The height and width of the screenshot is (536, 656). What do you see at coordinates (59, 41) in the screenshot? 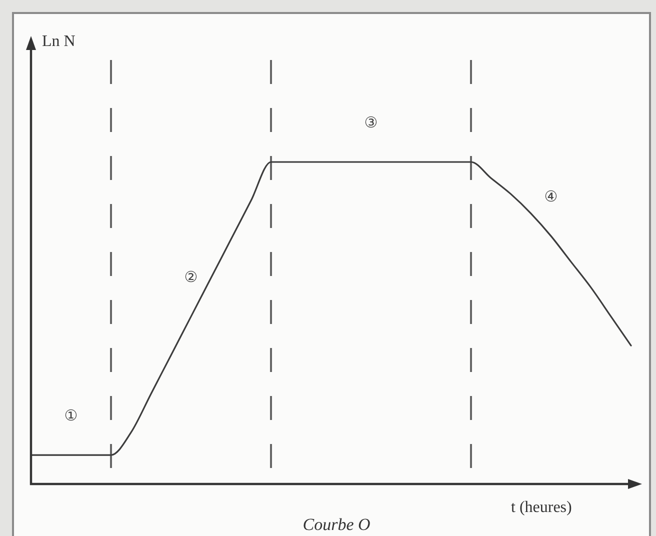
I see `text: Ln N` at bounding box center [59, 41].